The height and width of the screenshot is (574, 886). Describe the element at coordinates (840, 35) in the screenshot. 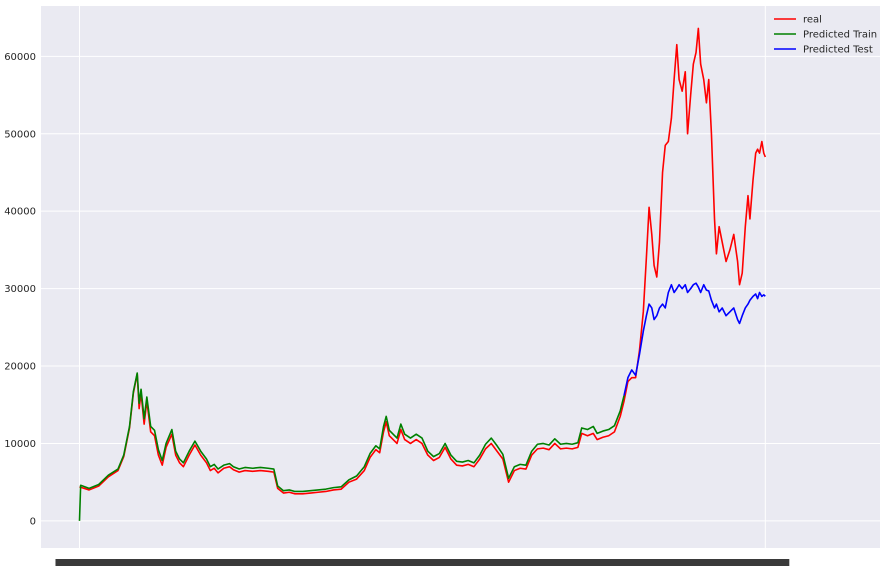

I see `legend-label: Predicted Train` at that location.